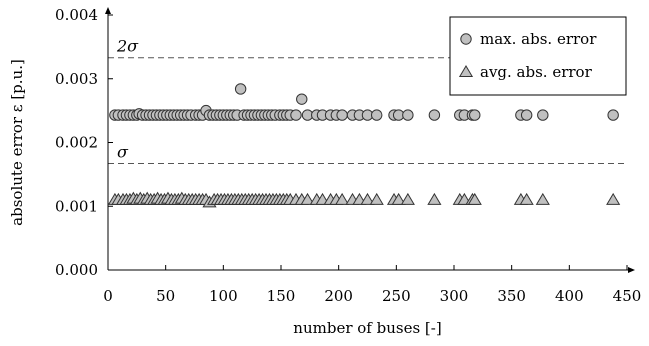 This screenshot has width=649, height=346. I want to click on legend-marker-triangle, so click(466, 71).